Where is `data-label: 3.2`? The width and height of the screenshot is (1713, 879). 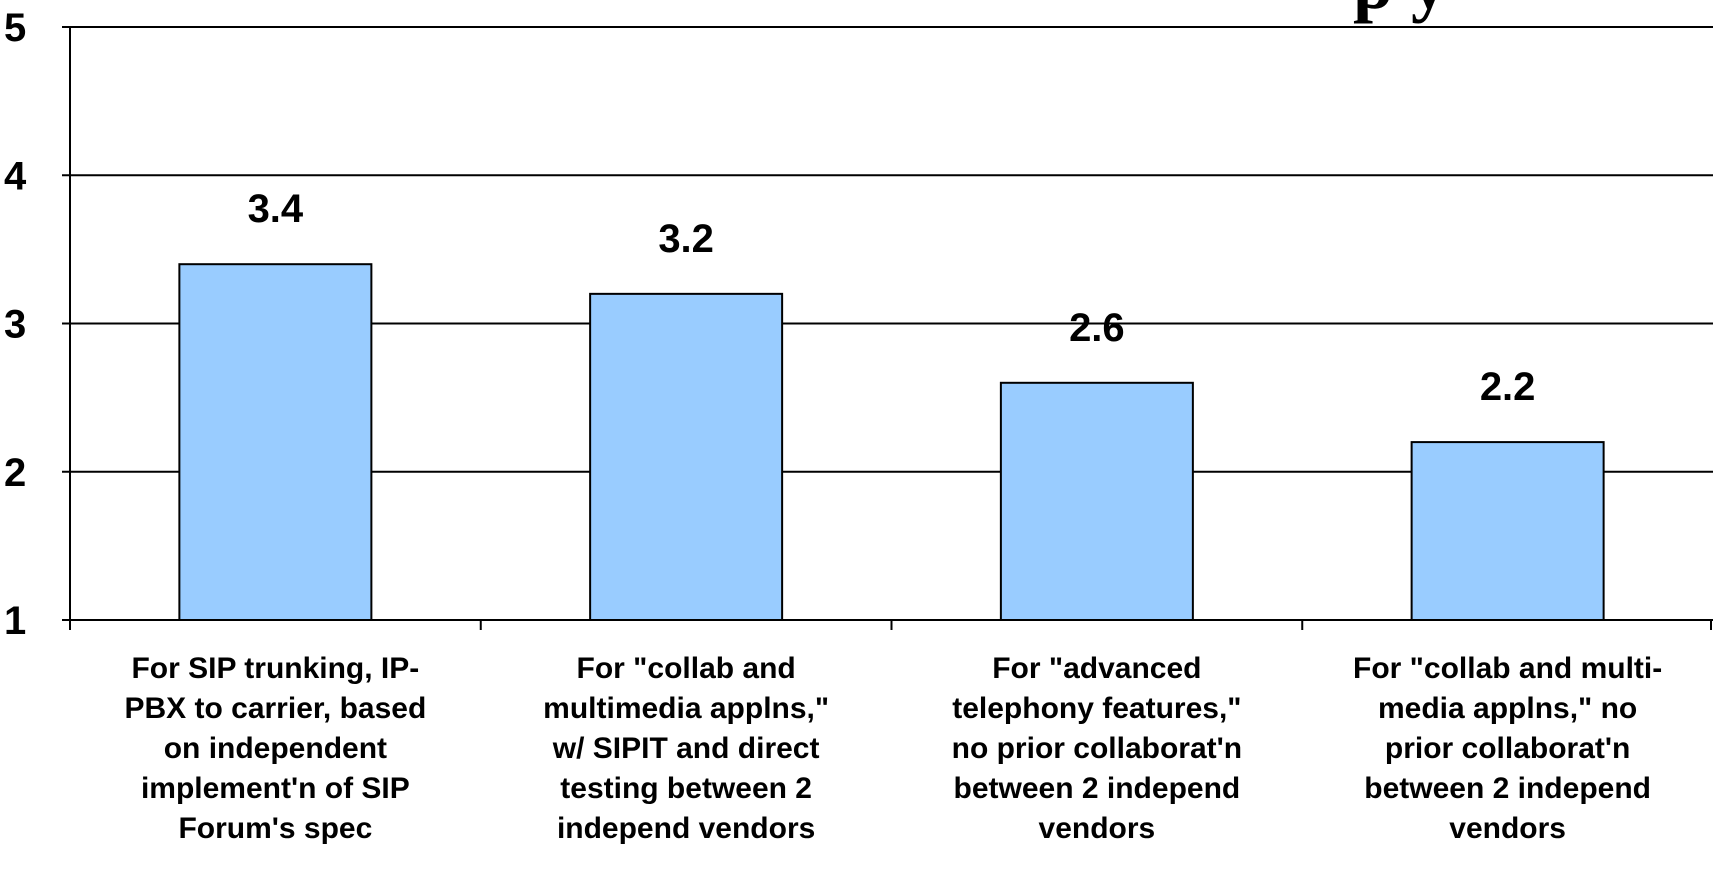 data-label: 3.2 is located at coordinates (686, 239).